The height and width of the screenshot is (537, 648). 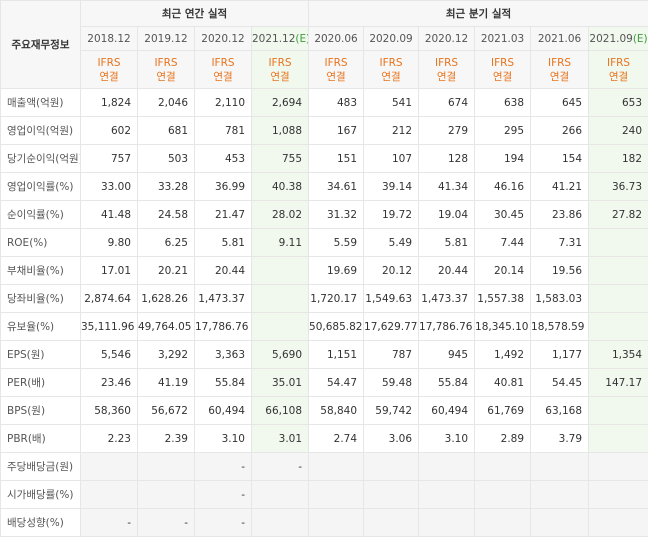 What do you see at coordinates (560, 38) in the screenshot?
I see `period-header: 2021.06` at bounding box center [560, 38].